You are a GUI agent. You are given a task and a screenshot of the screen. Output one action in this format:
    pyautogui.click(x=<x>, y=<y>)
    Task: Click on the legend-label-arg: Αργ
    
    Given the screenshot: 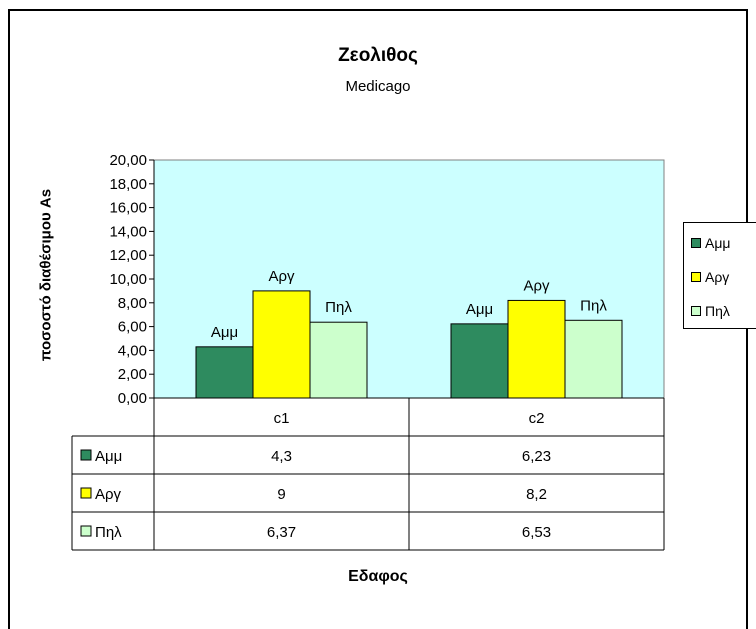 What is the action you would take?
    pyautogui.click(x=717, y=277)
    